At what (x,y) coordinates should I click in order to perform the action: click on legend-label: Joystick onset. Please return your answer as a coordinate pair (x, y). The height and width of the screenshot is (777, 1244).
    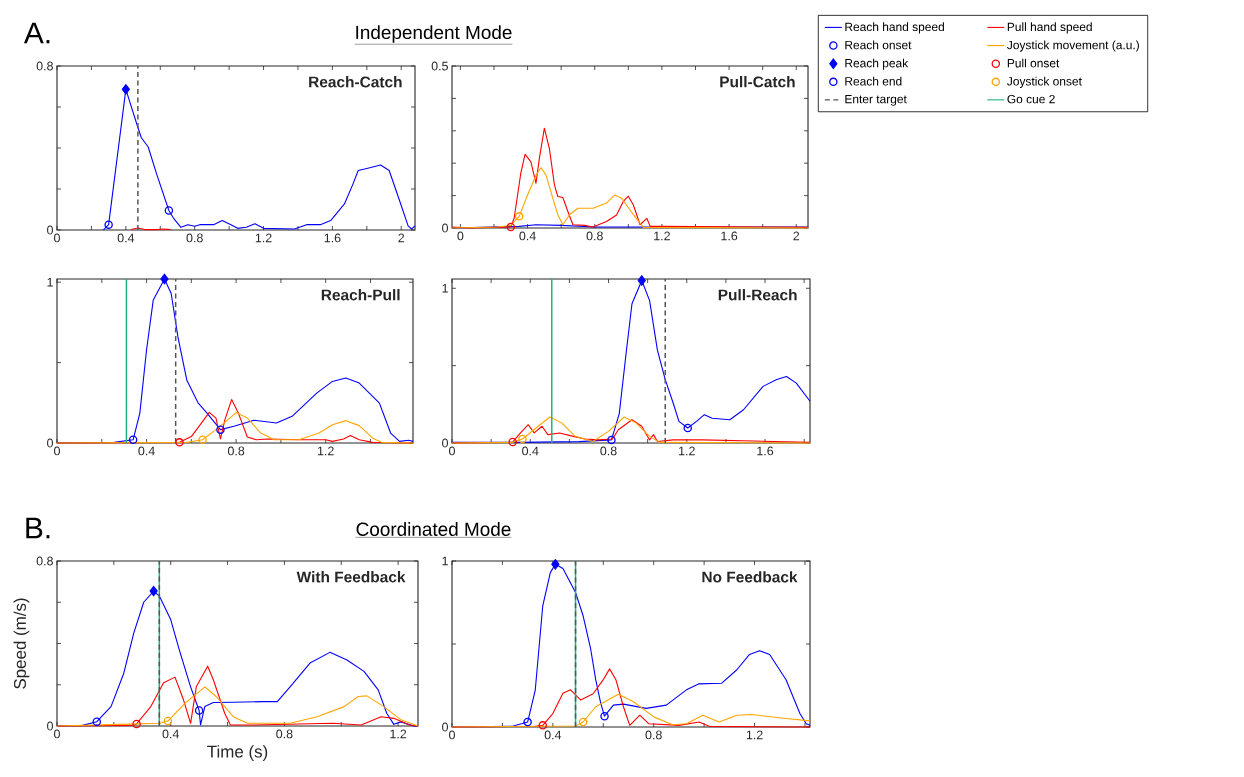
    Looking at the image, I should click on (1044, 82).